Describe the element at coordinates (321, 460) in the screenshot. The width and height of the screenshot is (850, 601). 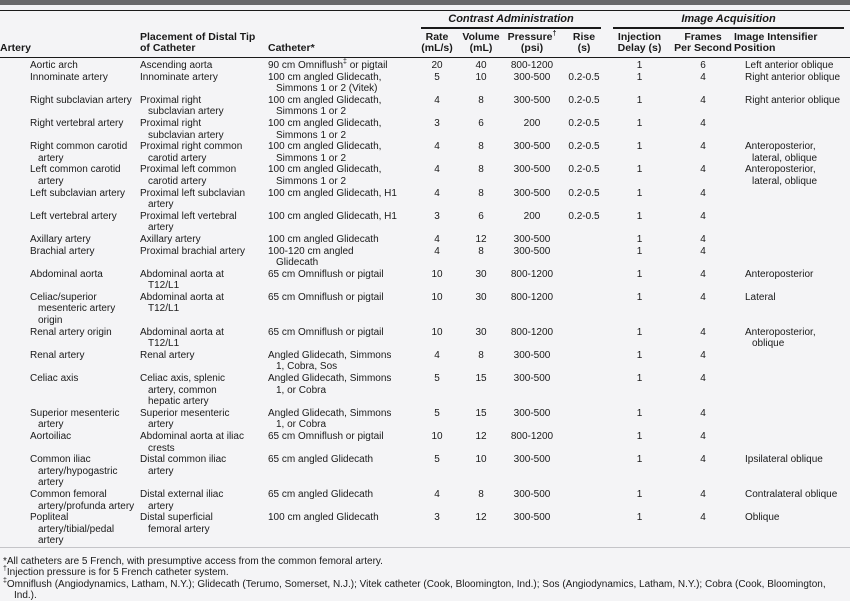
I see `cell-catheter: 65 cm angled Glidecath` at that location.